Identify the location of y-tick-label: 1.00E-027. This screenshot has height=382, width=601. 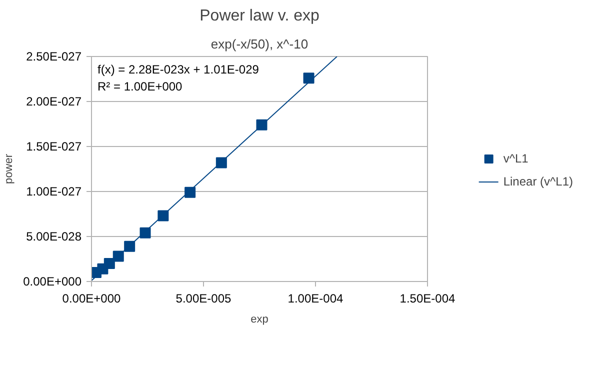
(54, 191).